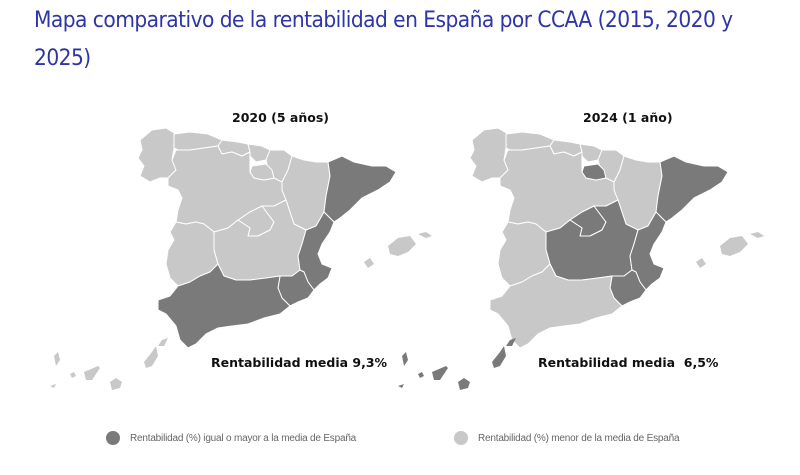  I want to click on legend-dot-light-icon, so click(461, 438).